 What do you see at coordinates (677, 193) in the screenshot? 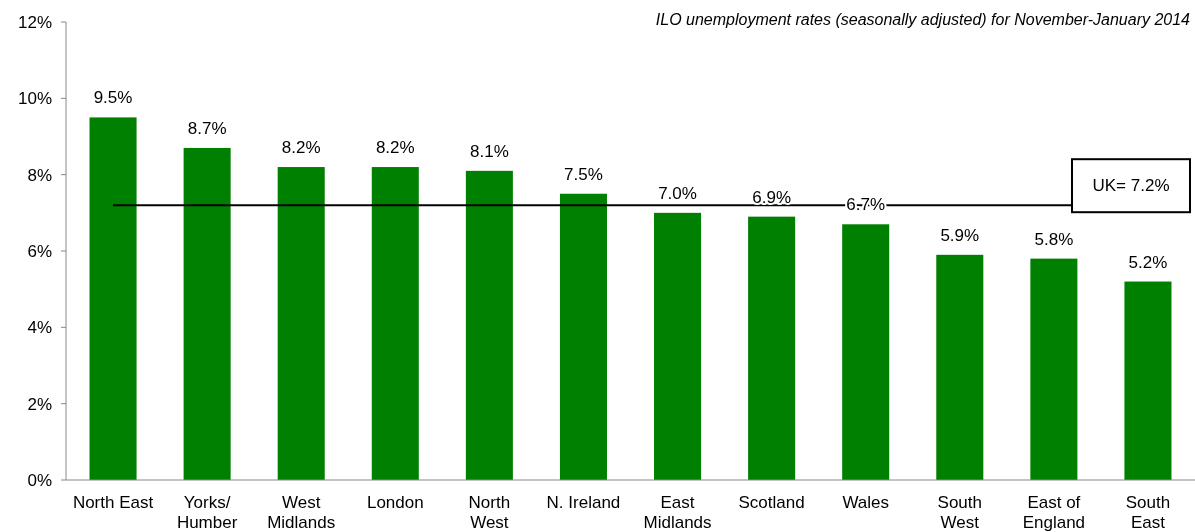
I see `data-label: 7.0%` at bounding box center [677, 193].